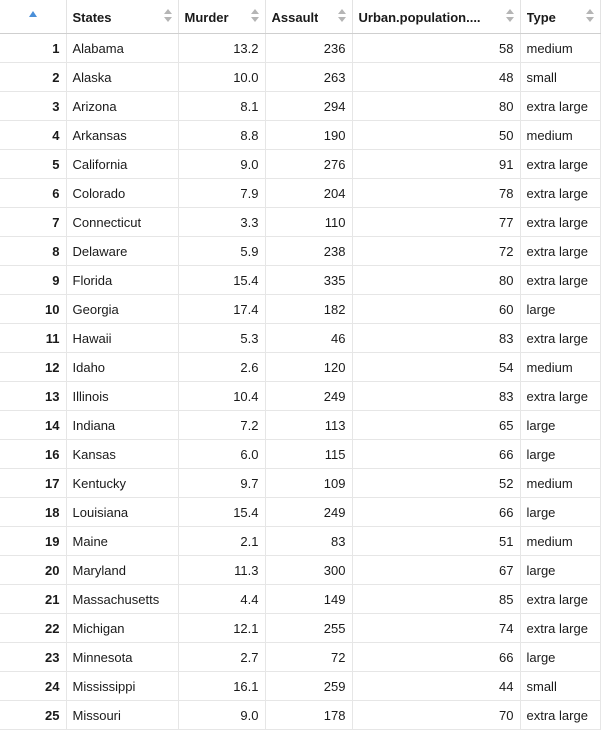 This screenshot has height=732, width=605. What do you see at coordinates (300, 425) in the screenshot?
I see `table-row: 14 Indiana 7.2 113 65 large` at bounding box center [300, 425].